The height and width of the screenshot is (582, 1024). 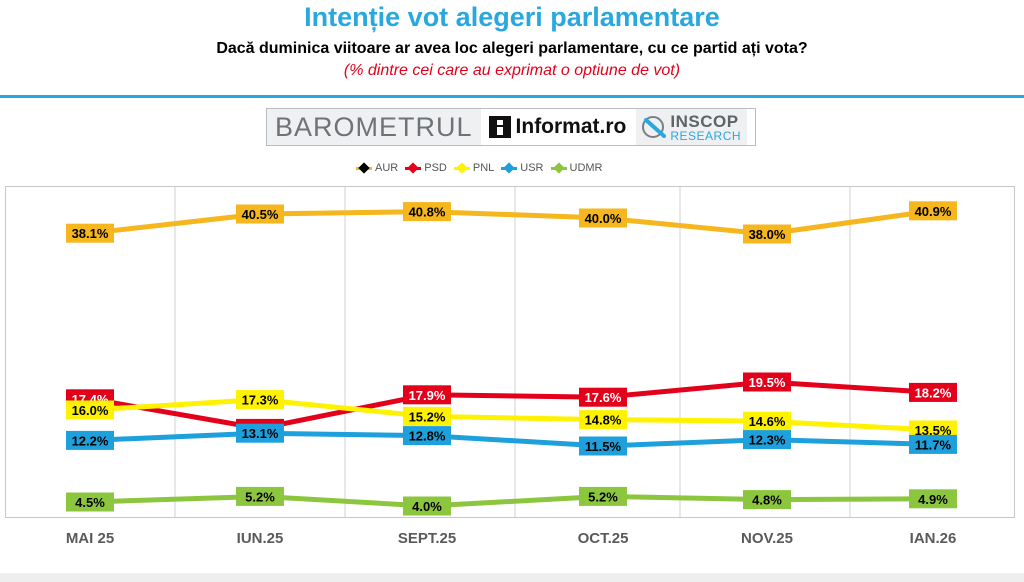 What do you see at coordinates (461, 167) in the screenshot?
I see `legend-swatch-pnl` at bounding box center [461, 167].